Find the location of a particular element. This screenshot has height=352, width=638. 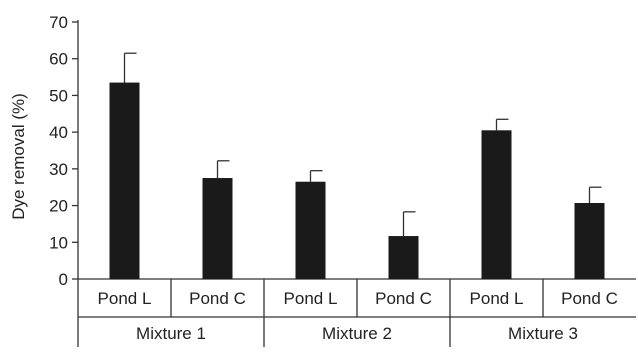

y-axis-title: Dye removal (%) is located at coordinates (18, 156).